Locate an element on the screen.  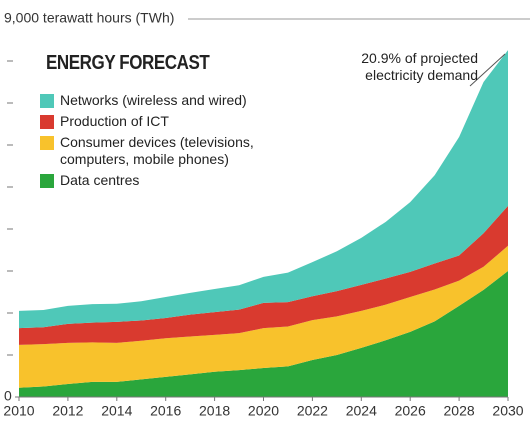
annotation-leader is located at coordinates (487, 70).